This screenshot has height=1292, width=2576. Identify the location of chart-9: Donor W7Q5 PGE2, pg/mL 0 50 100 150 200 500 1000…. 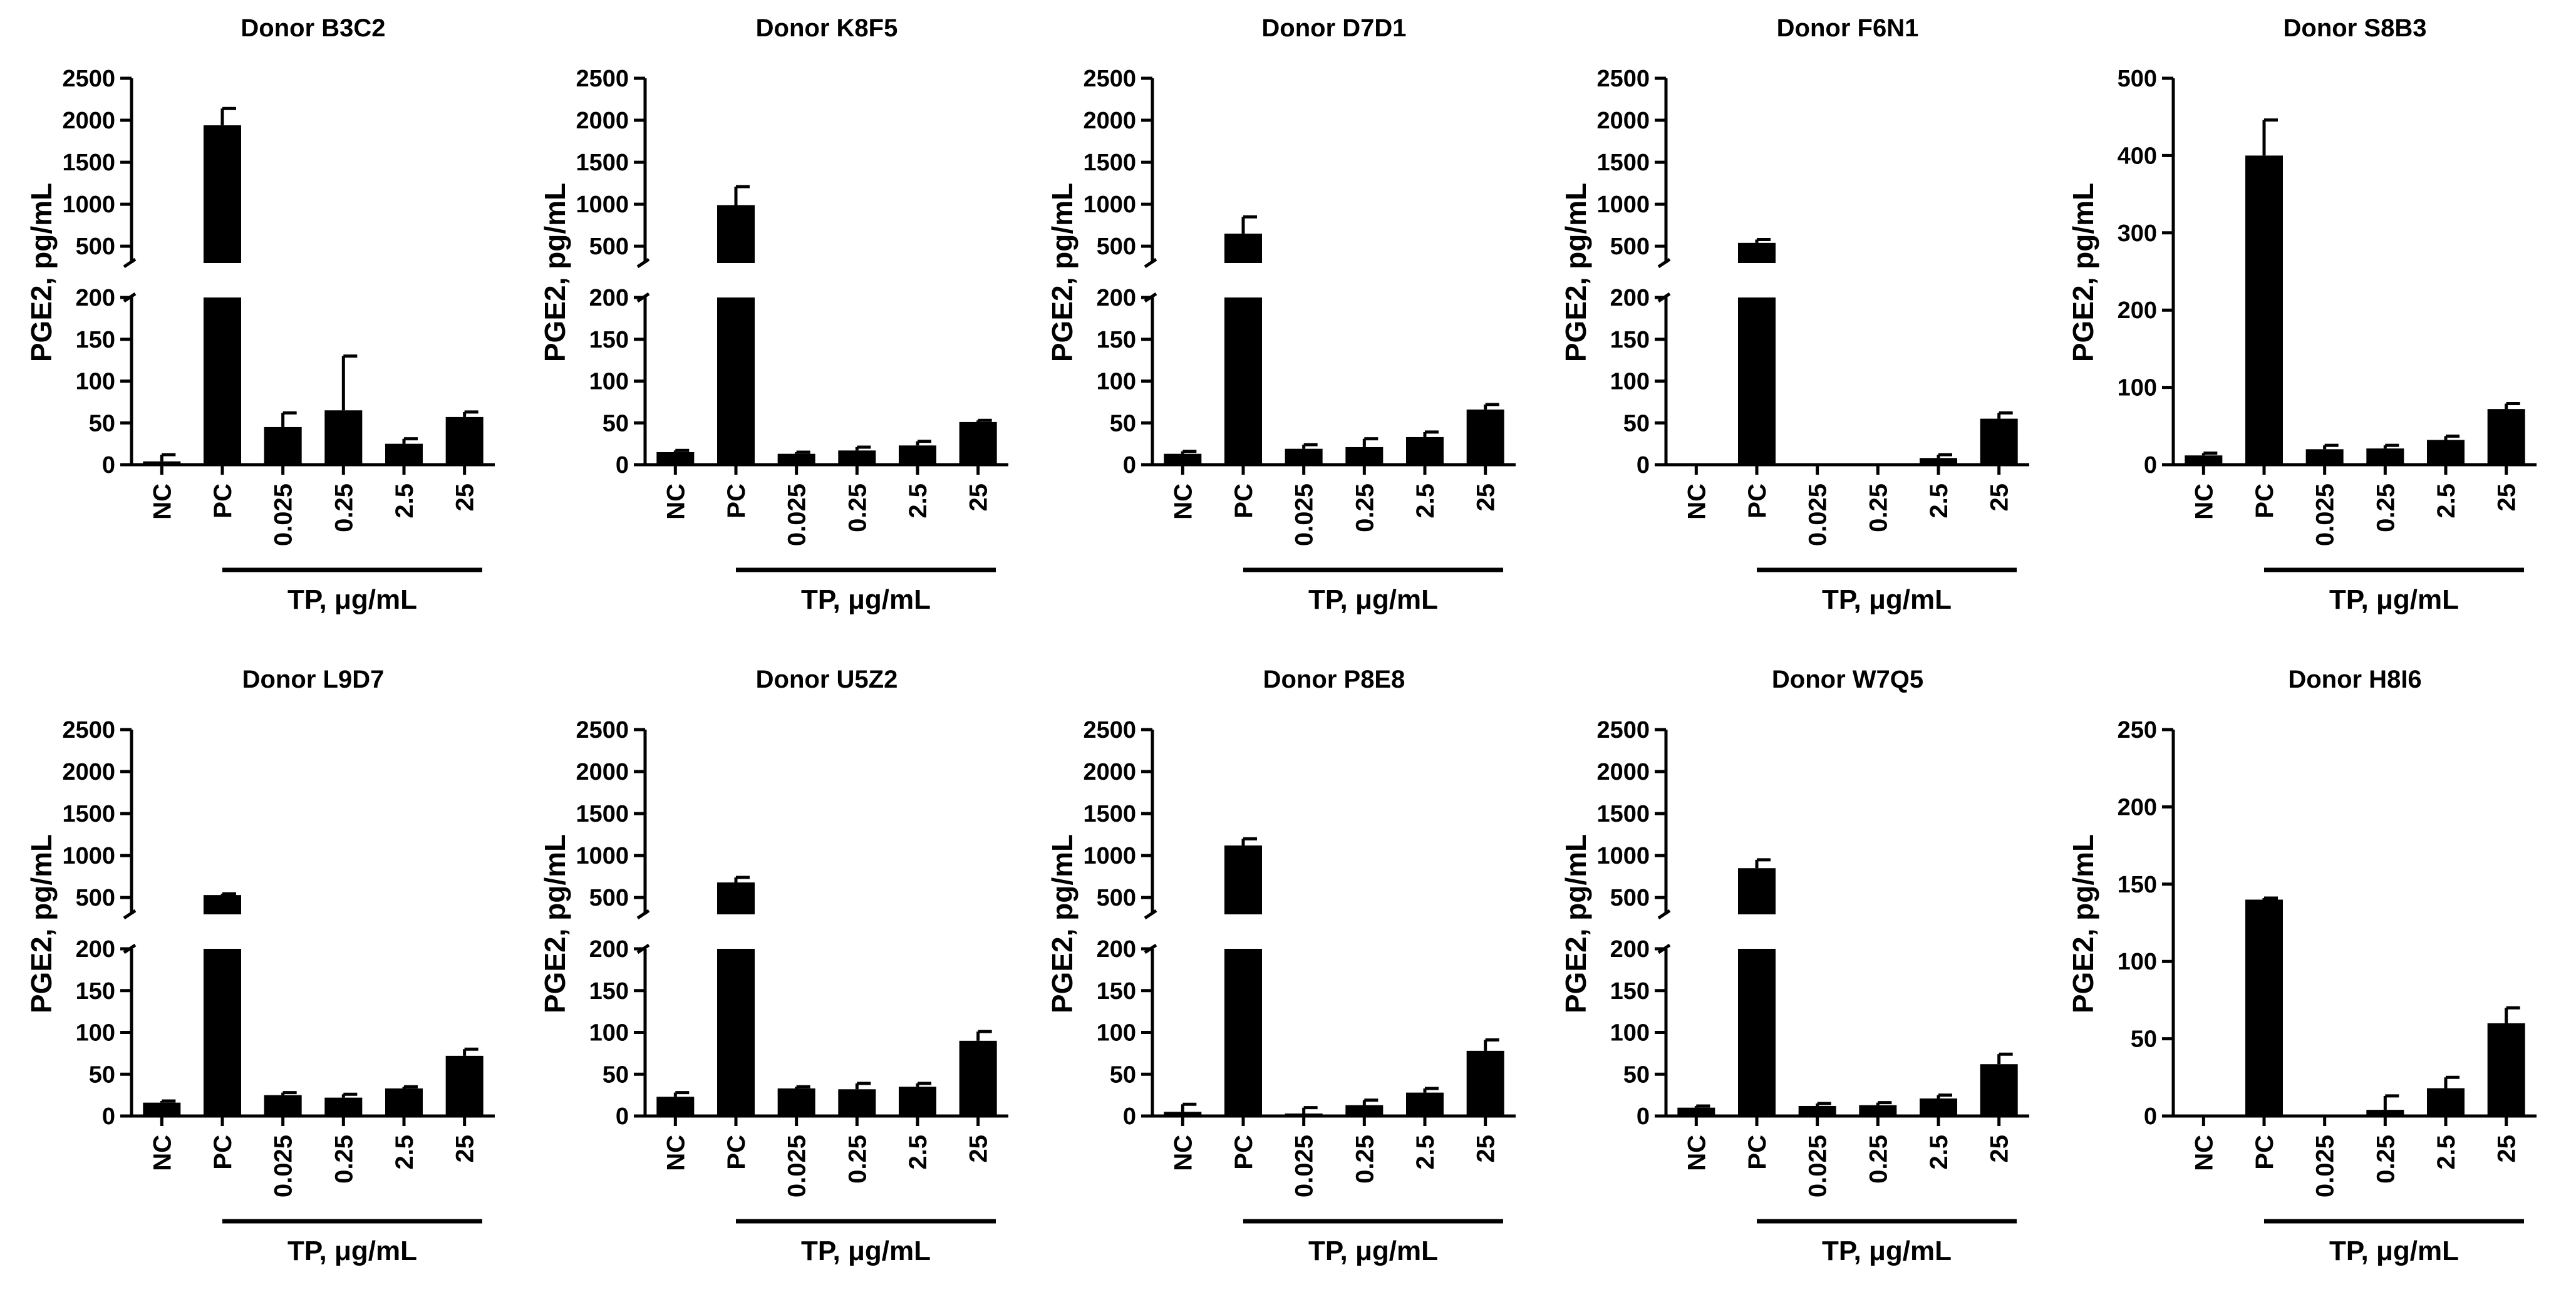
(1794, 966).